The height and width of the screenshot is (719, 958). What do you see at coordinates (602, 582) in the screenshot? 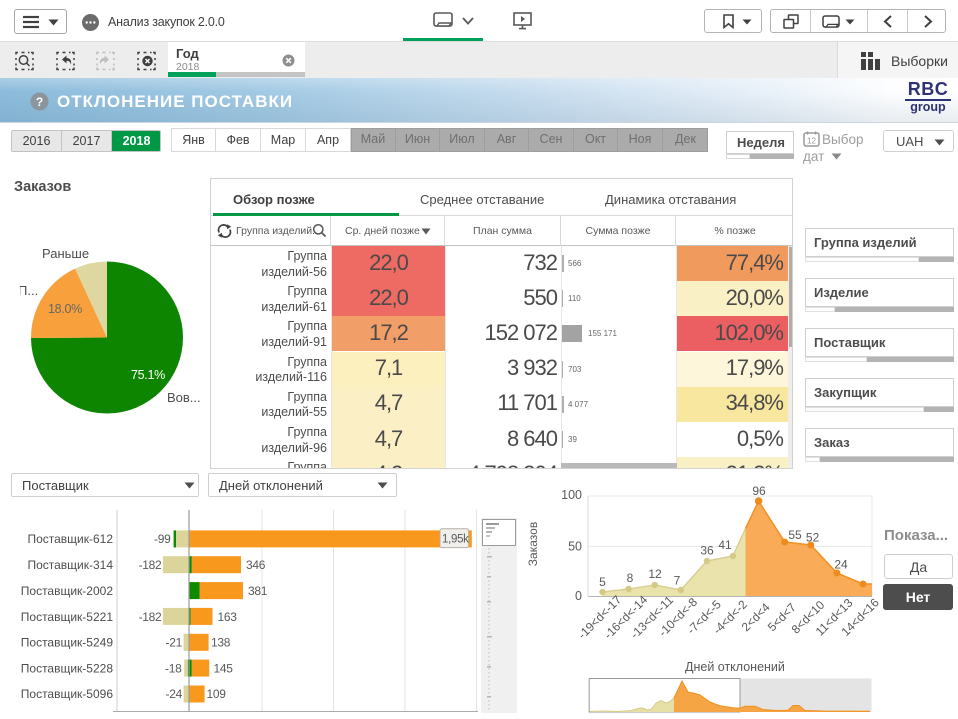
I see `svg-text: 5` at bounding box center [602, 582].